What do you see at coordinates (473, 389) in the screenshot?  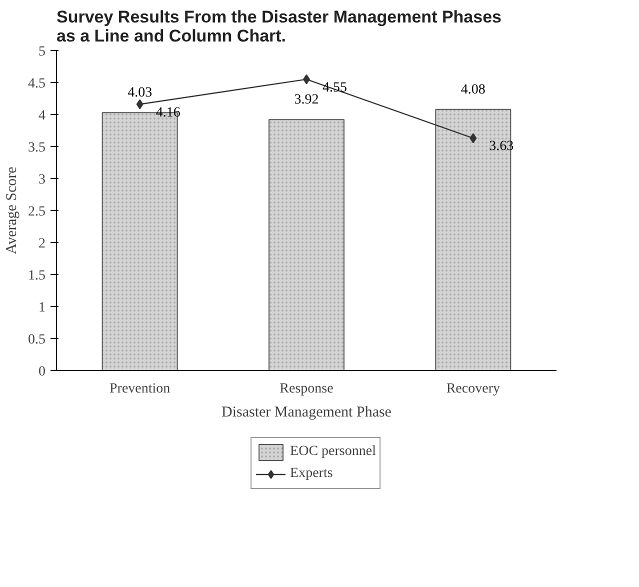 I see `x-tick-label: Recovery` at bounding box center [473, 389].